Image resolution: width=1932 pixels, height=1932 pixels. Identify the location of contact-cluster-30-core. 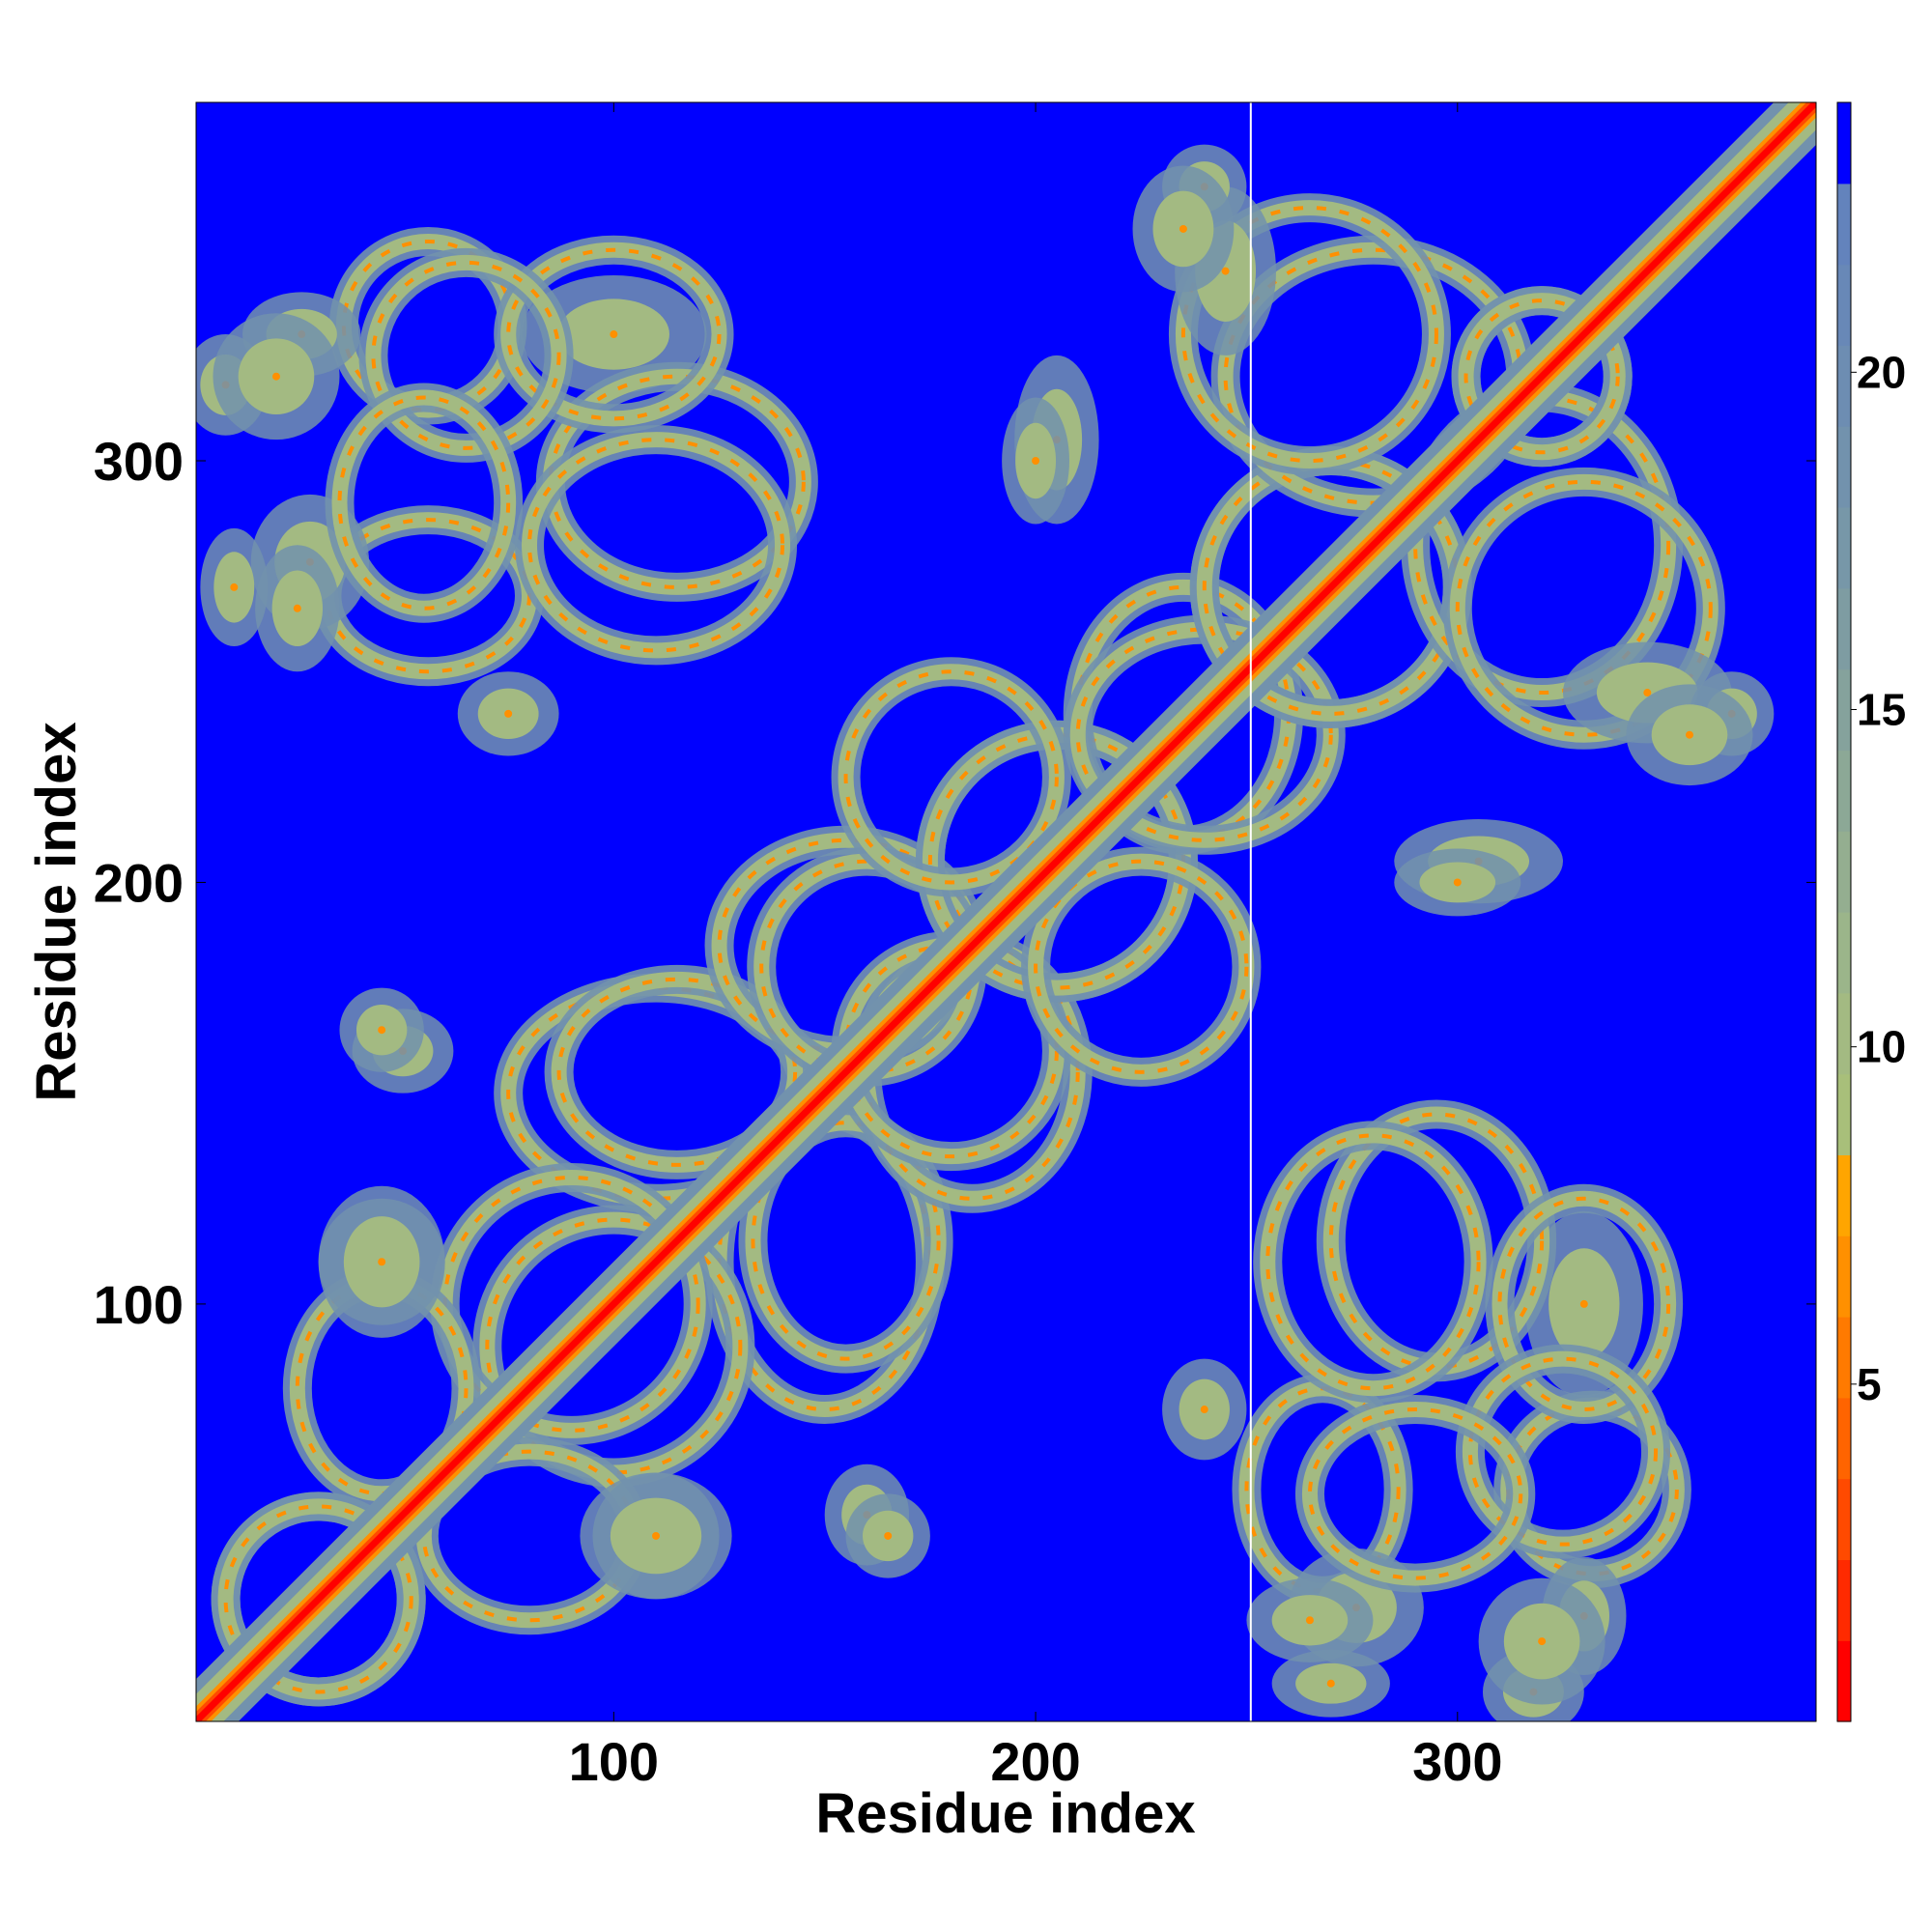
(1542, 1641).